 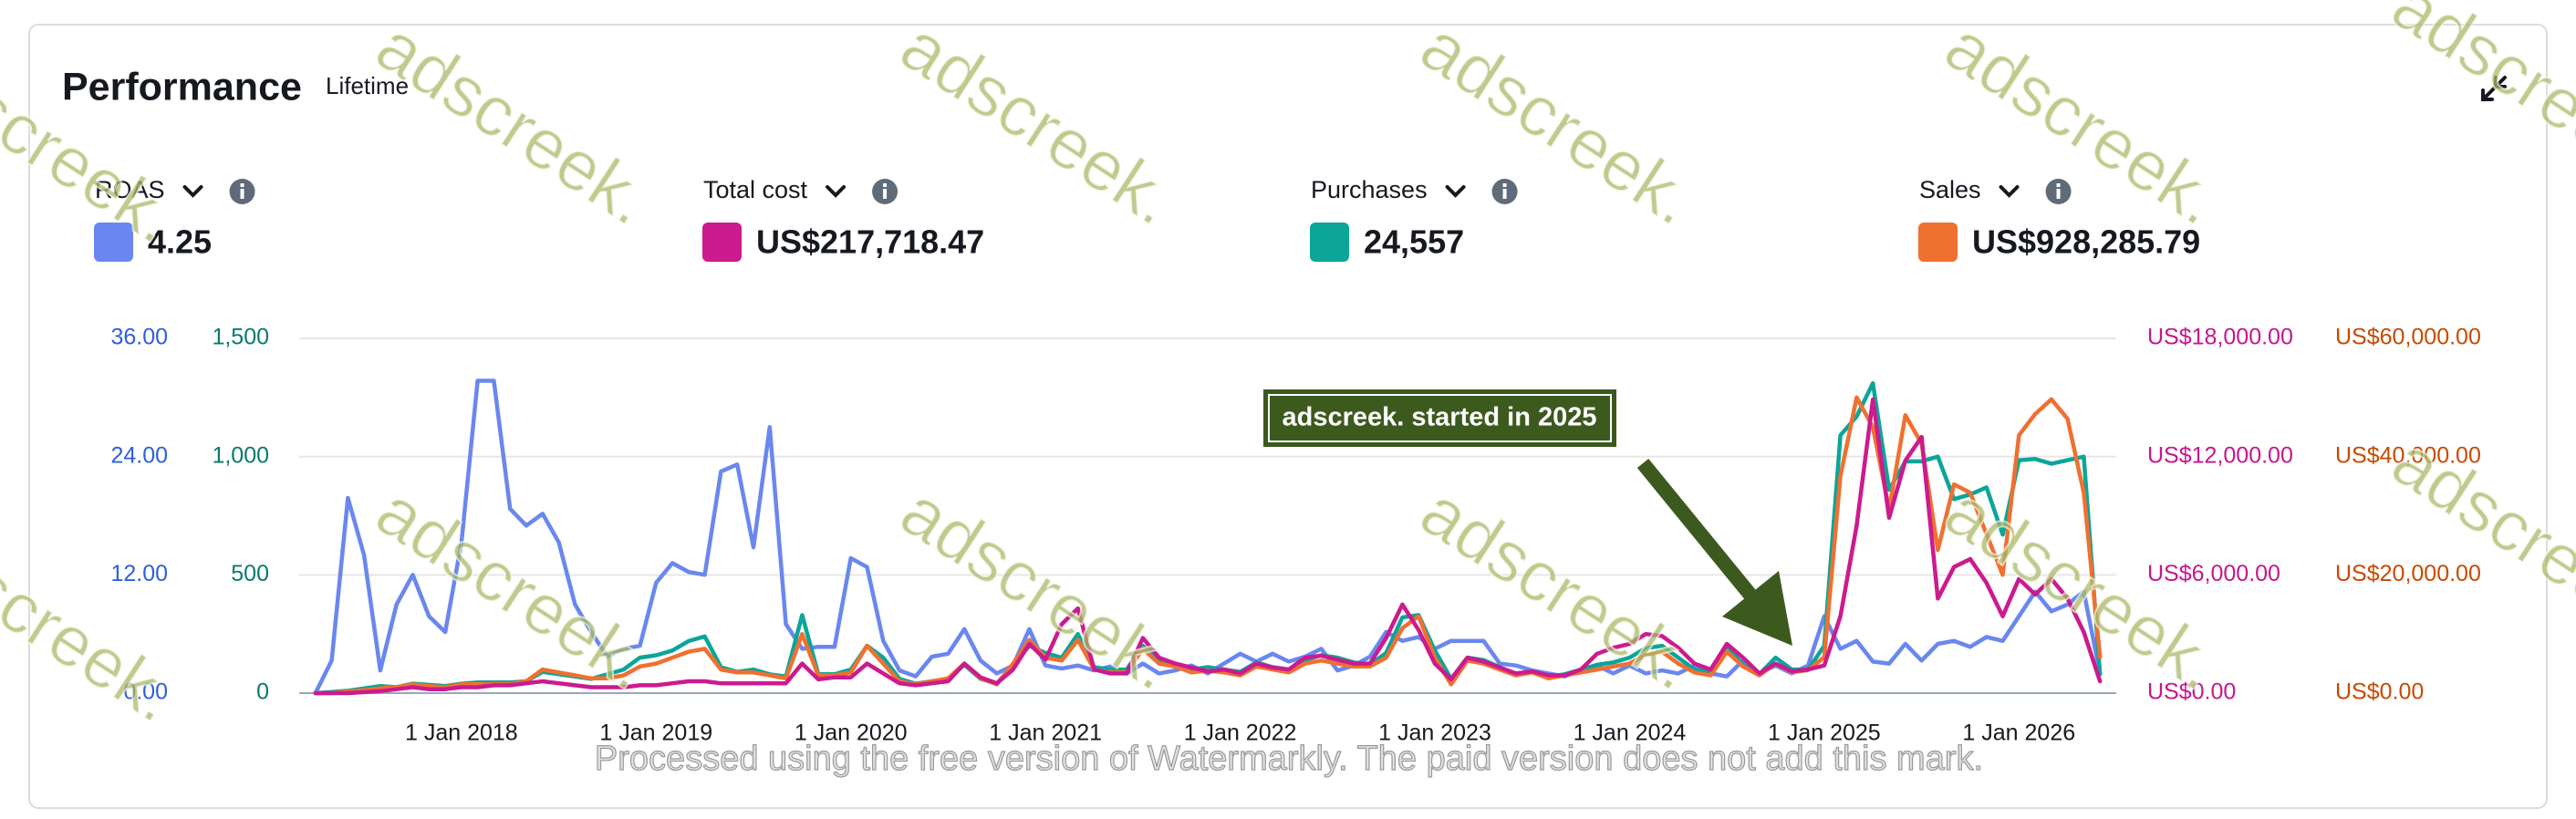 What do you see at coordinates (240, 455) in the screenshot?
I see `y-tick-label: 1,000` at bounding box center [240, 455].